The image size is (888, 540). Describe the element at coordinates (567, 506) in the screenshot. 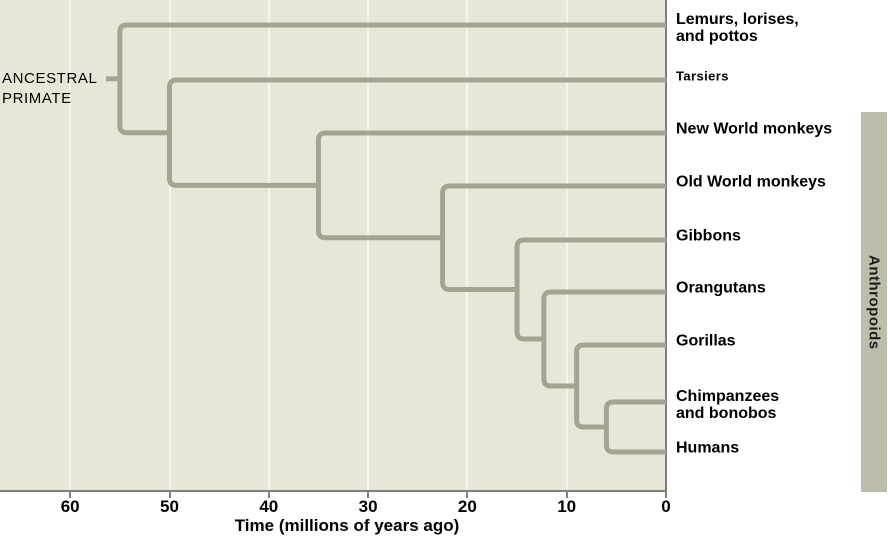

I see `axis-tick-label: 10` at that location.